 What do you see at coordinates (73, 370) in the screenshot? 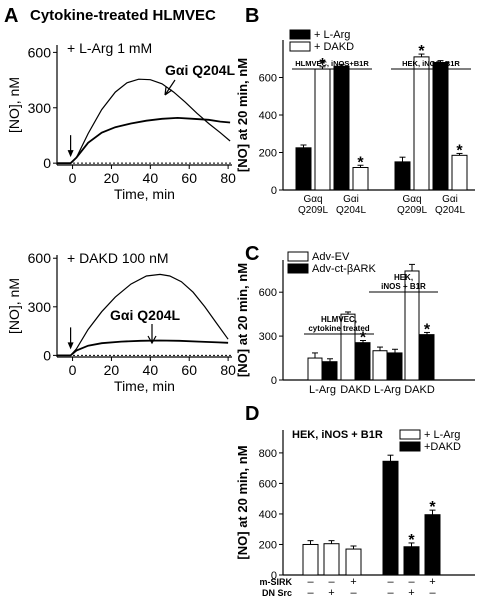
I see `x-tick-label: 0` at bounding box center [73, 370].